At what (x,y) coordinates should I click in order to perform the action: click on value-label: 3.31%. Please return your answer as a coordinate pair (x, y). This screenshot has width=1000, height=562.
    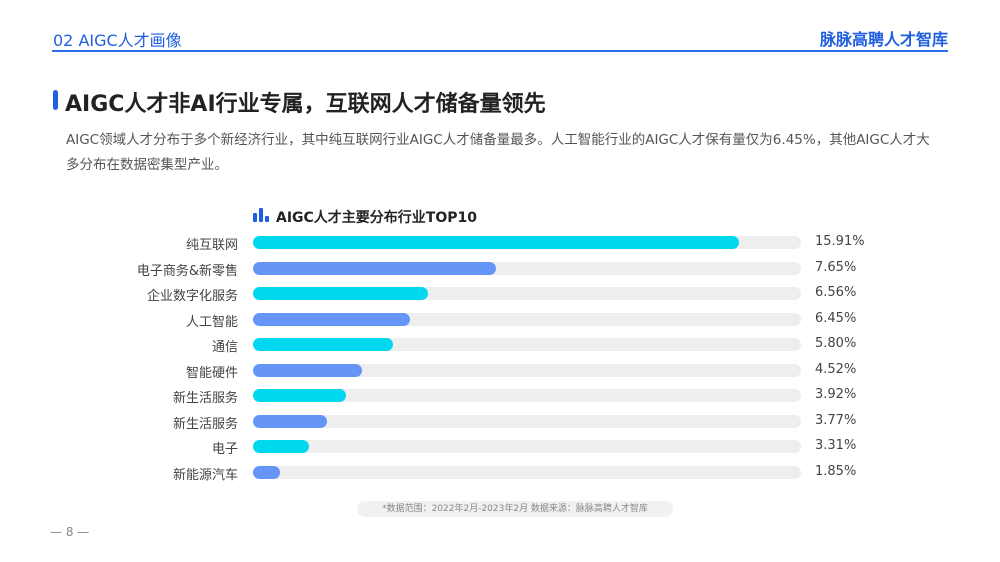
    Looking at the image, I should click on (836, 445).